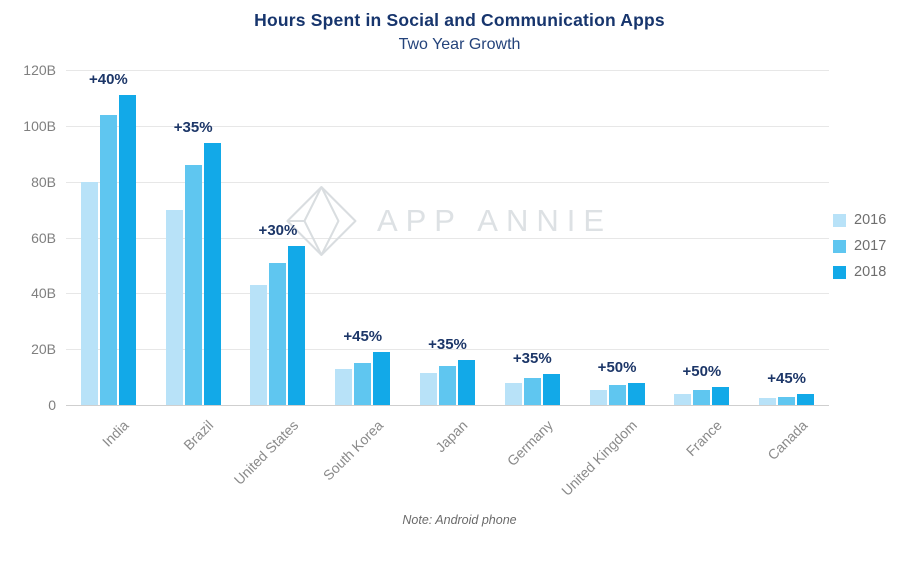  What do you see at coordinates (459, 520) in the screenshot?
I see `chart-note: Note: Android phone` at bounding box center [459, 520].